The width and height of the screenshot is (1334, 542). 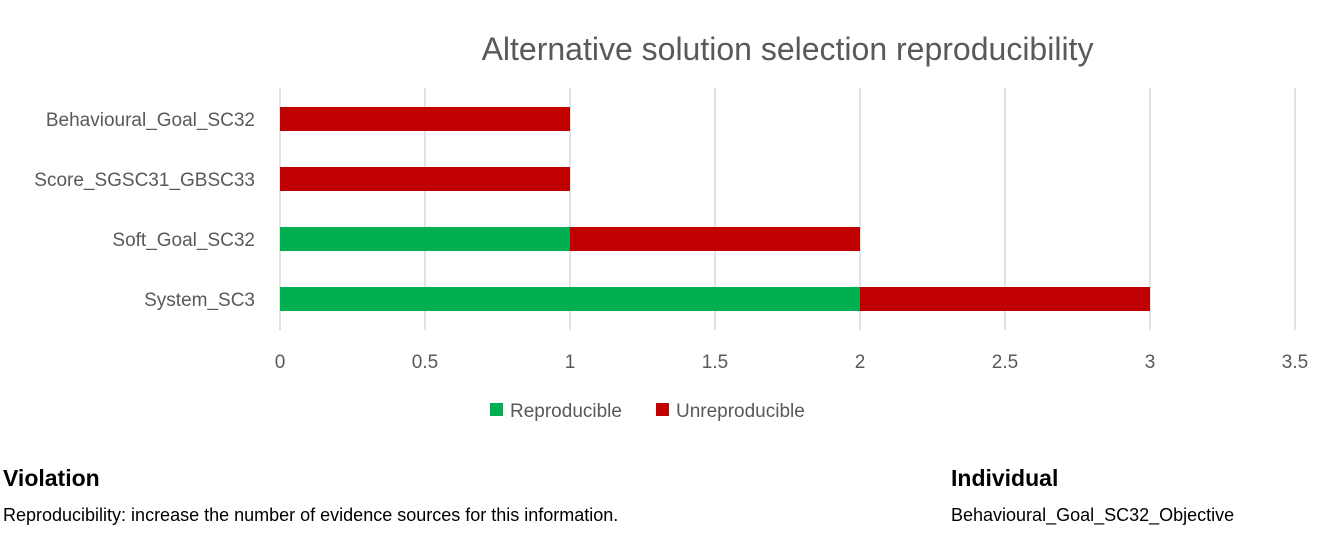 What do you see at coordinates (1005, 478) in the screenshot?
I see `individual-heading: Individual` at bounding box center [1005, 478].